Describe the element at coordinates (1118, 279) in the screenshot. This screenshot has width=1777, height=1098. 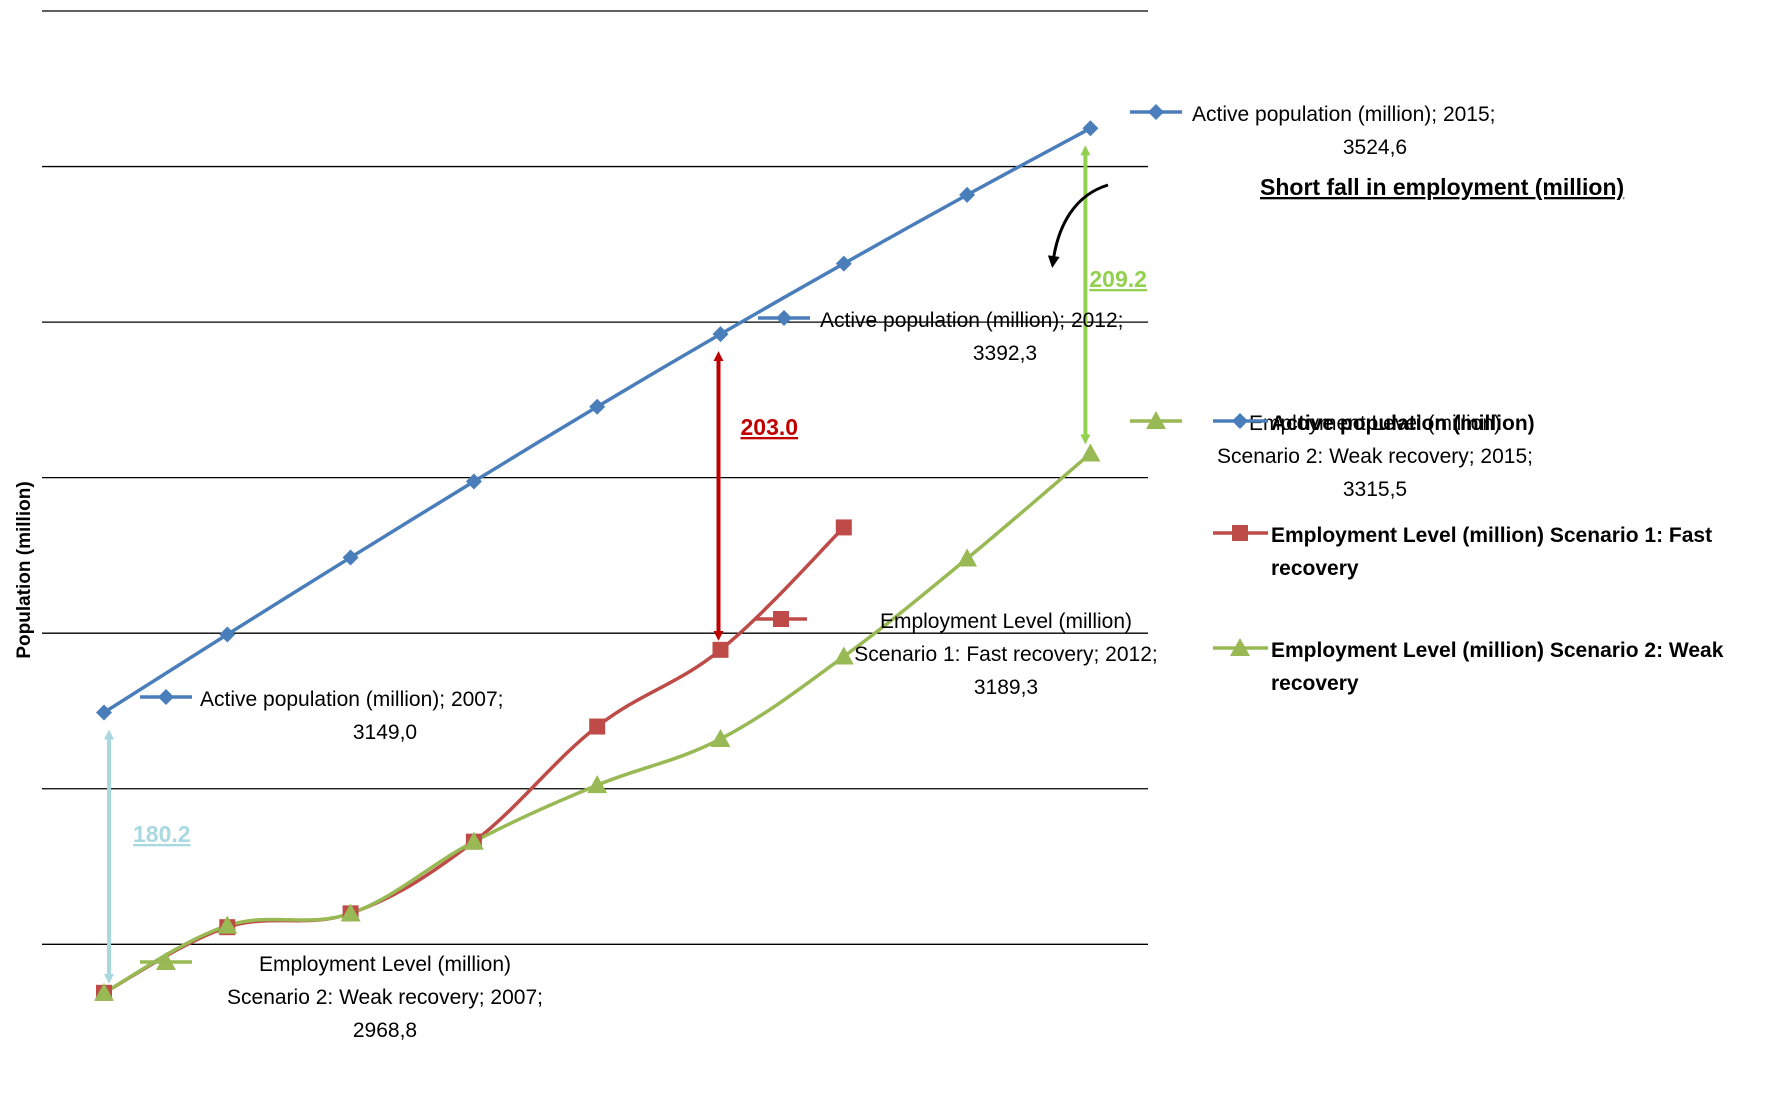
I see `gap-value-label: 209.2` at that location.